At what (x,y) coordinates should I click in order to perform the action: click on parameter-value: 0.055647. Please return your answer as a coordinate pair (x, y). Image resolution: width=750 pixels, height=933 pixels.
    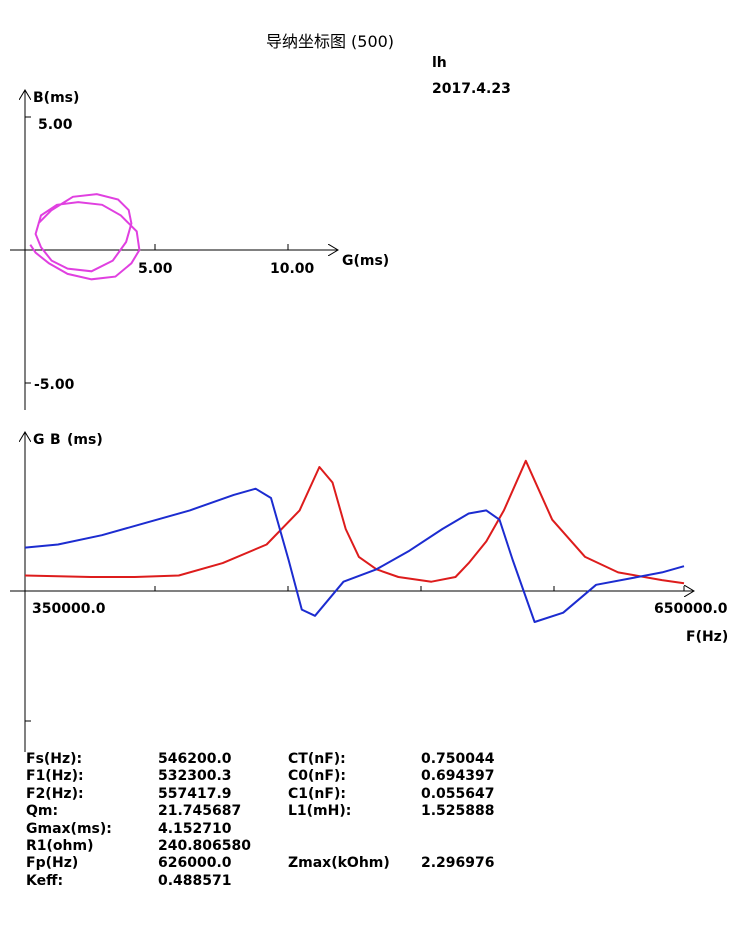
    Looking at the image, I should click on (458, 793).